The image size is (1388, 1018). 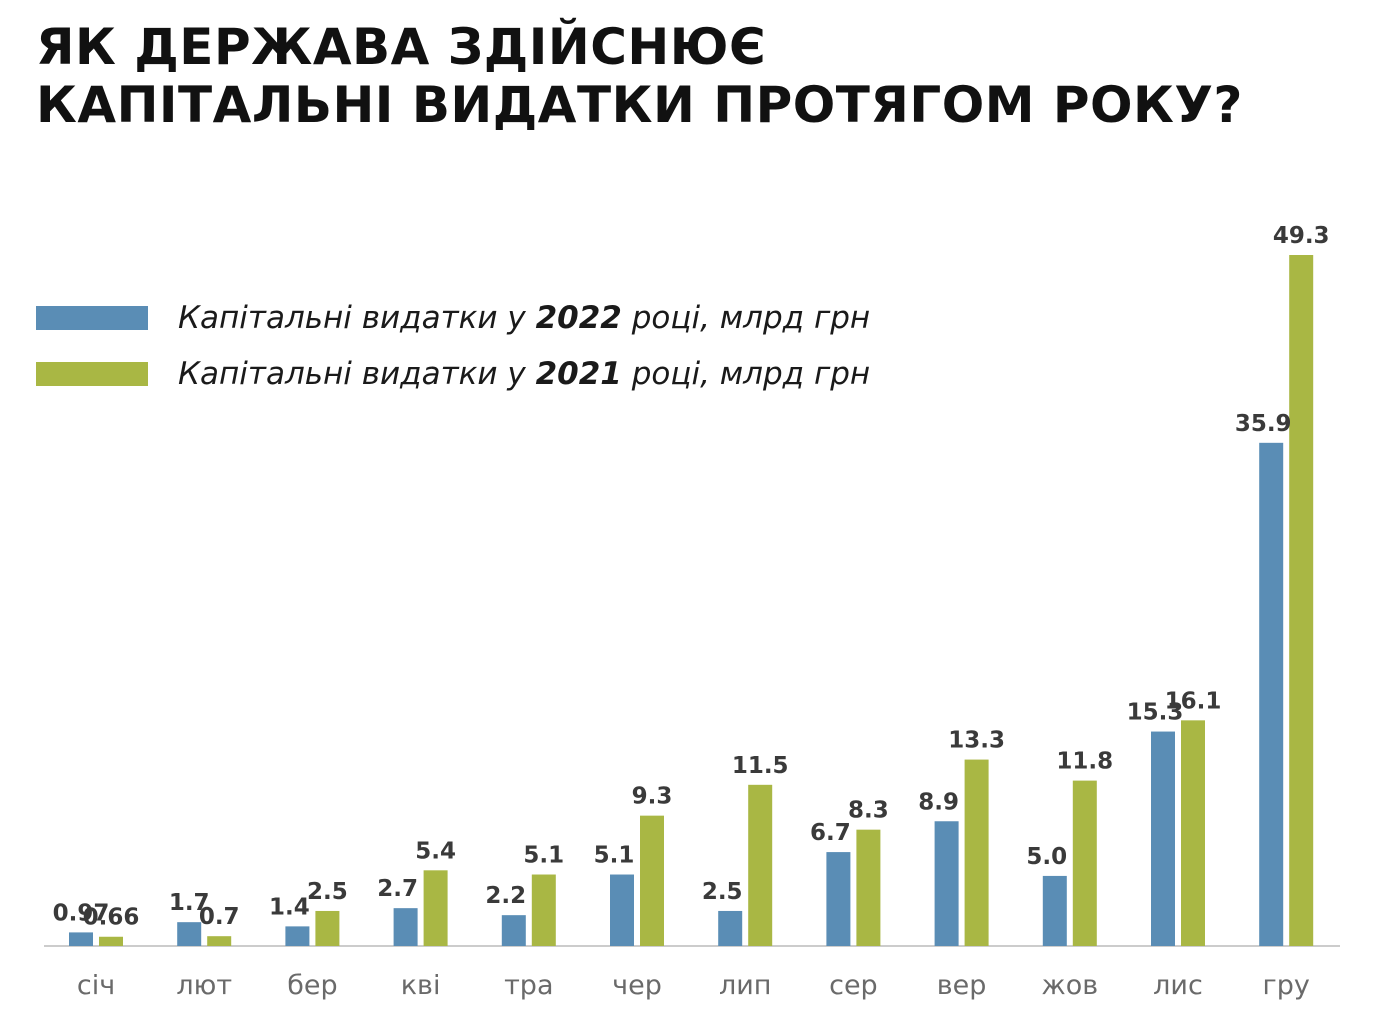 What do you see at coordinates (838, 899) in the screenshot?
I see `bar-2022-сер` at bounding box center [838, 899].